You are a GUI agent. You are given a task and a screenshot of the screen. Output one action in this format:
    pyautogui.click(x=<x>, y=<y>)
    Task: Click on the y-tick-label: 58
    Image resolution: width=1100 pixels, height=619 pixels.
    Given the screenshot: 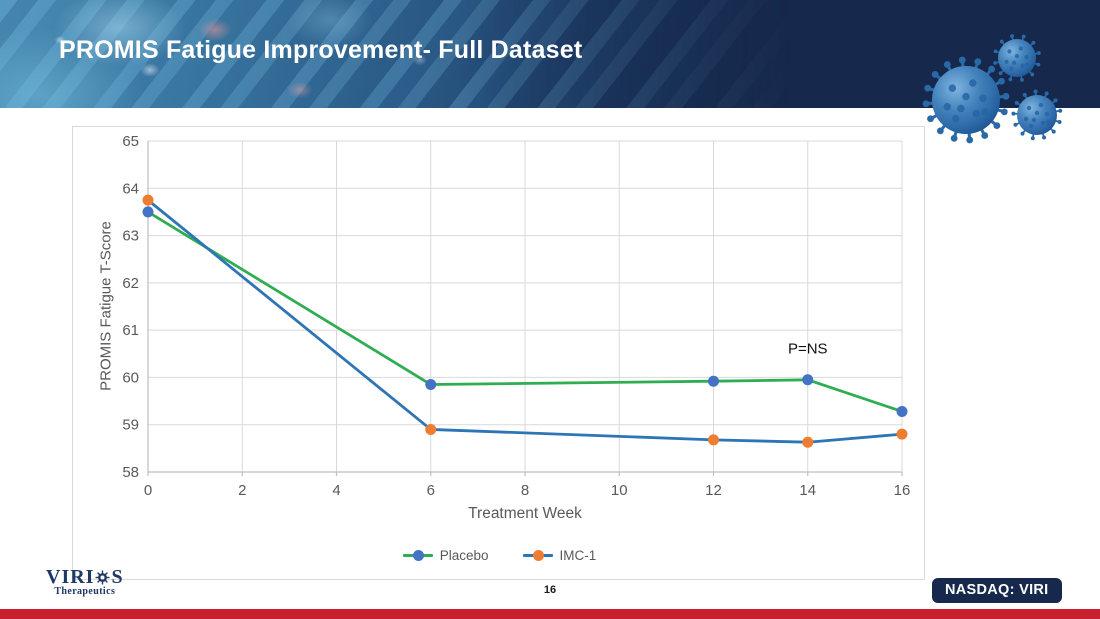 What is the action you would take?
    pyautogui.click(x=130, y=472)
    